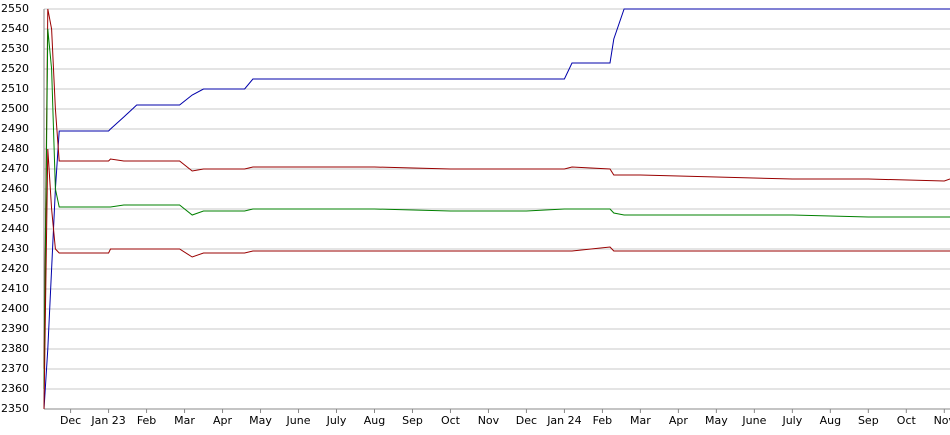 This screenshot has height=435, width=950. I want to click on y-tick-label: 2370, so click(15, 368).